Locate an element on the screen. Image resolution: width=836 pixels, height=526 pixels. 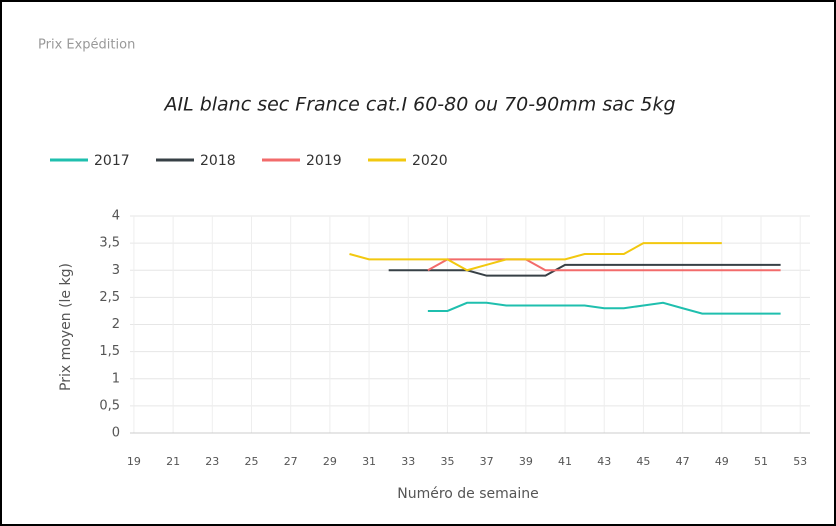
y-tick-label: 1 is located at coordinates (116, 378).